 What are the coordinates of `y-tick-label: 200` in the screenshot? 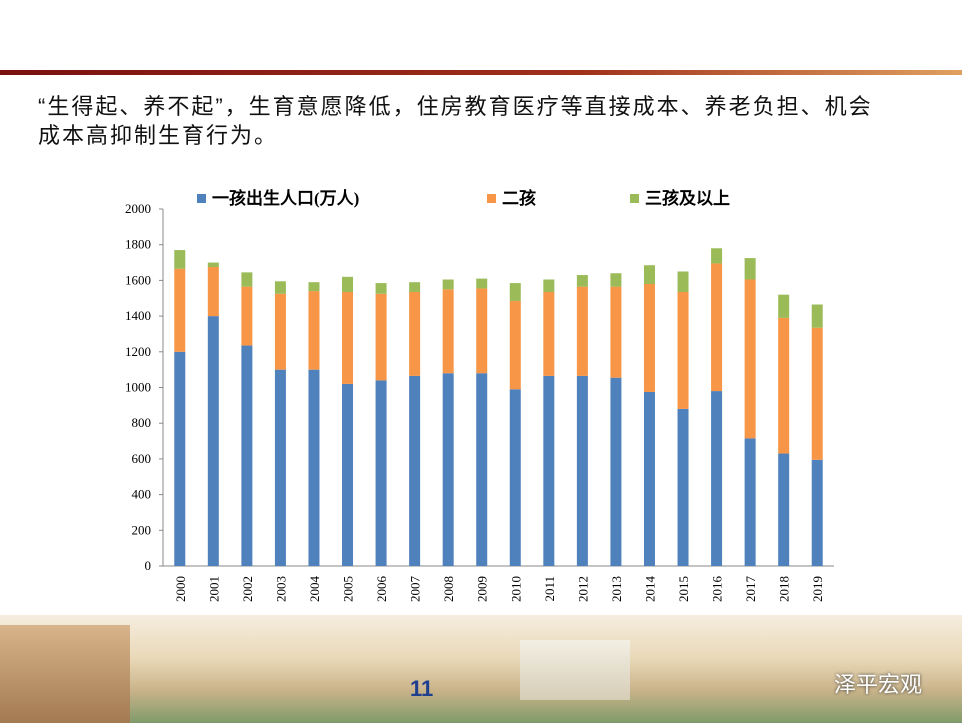 It's located at (142, 529).